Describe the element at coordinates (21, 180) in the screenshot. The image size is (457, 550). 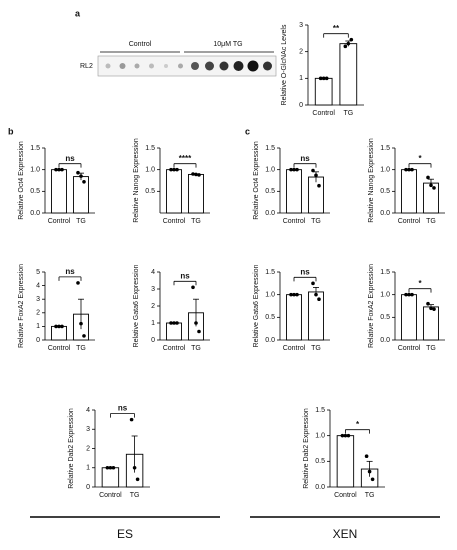
I see `y-axis-label: Relative Oct4 Expression` at that location.